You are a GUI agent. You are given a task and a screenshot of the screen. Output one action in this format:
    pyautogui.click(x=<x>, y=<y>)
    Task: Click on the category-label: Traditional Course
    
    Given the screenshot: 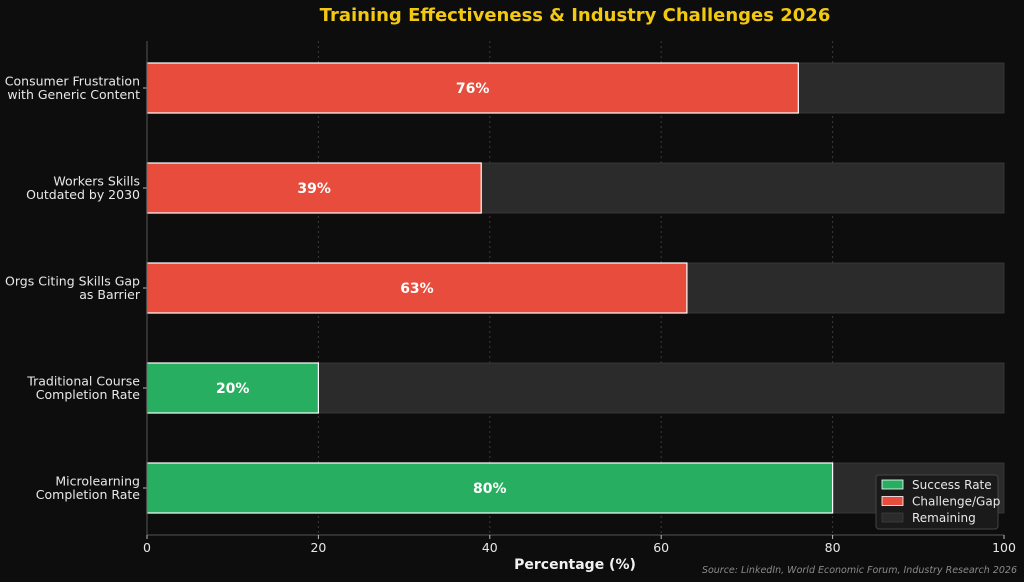 What is the action you would take?
    pyautogui.click(x=83, y=380)
    